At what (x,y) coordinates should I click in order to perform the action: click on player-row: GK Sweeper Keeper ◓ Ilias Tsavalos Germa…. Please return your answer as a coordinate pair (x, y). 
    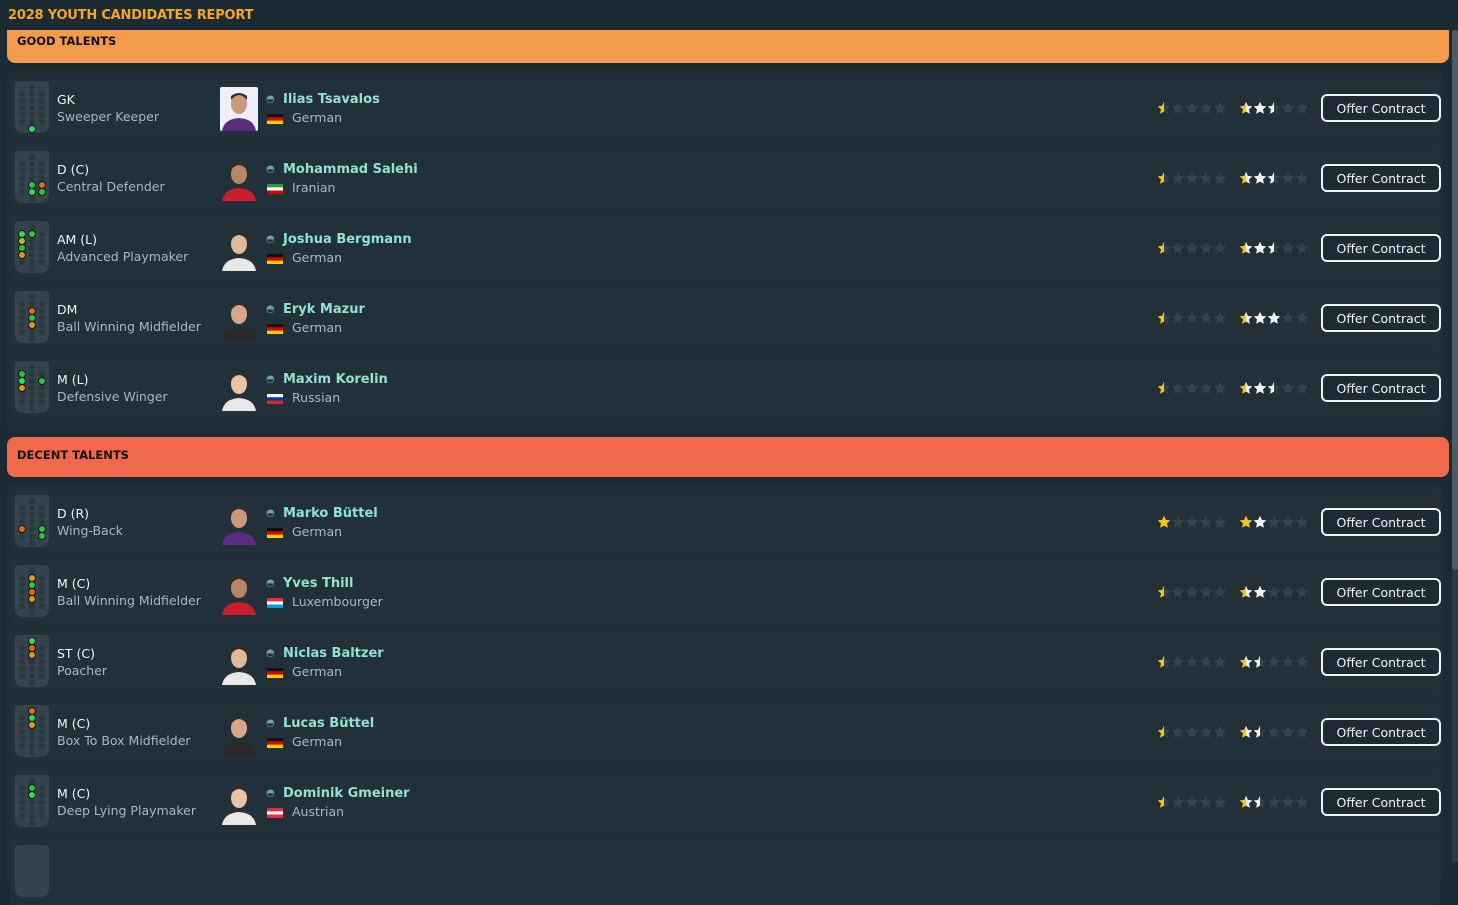
    Looking at the image, I should click on (725, 108).